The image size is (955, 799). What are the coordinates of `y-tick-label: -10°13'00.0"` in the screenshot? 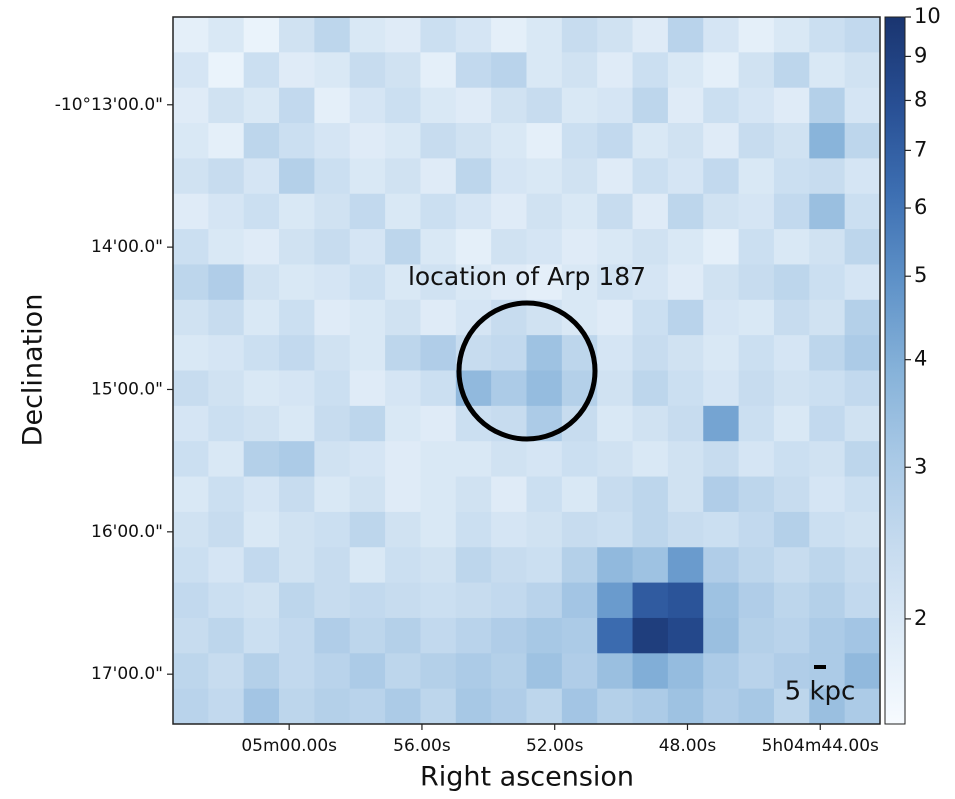 It's located at (109, 105).